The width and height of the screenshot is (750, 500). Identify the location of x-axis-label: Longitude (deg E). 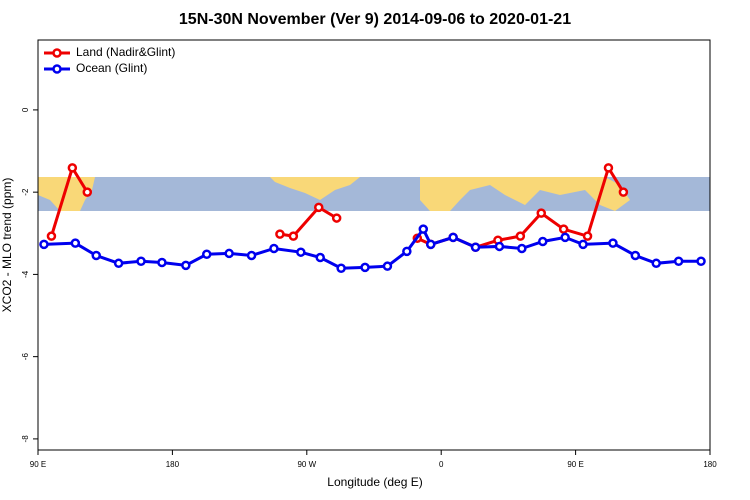
(374, 482).